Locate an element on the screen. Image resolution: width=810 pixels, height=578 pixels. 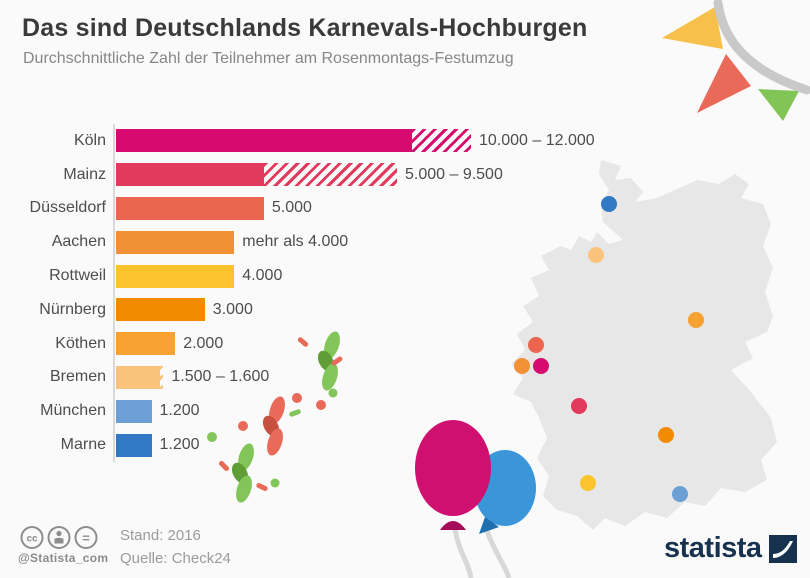
pennant-flag-red-icon is located at coordinates (724, 83).